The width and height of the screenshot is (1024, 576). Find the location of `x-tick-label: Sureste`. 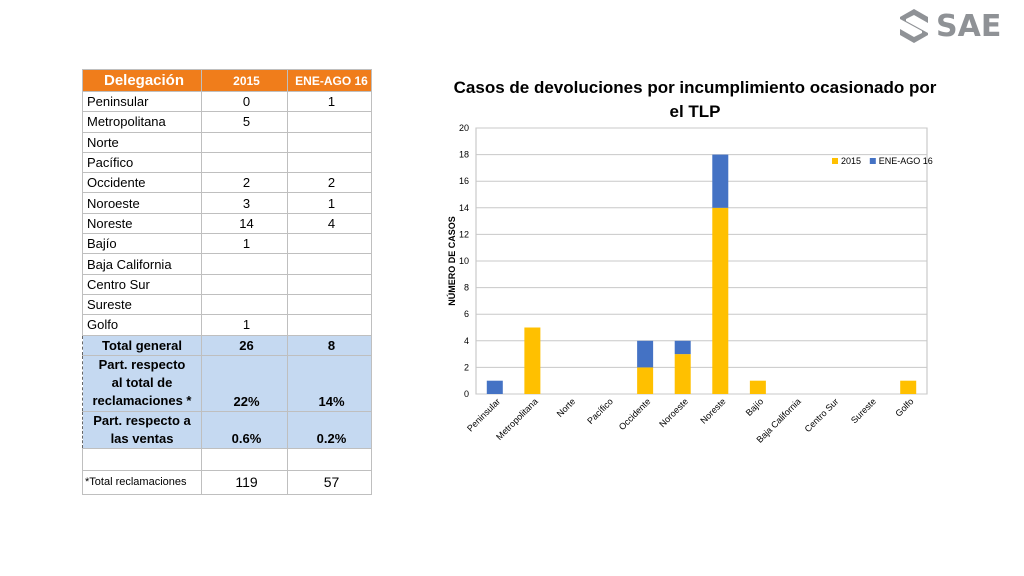

x-tick-label: Sureste is located at coordinates (863, 410).